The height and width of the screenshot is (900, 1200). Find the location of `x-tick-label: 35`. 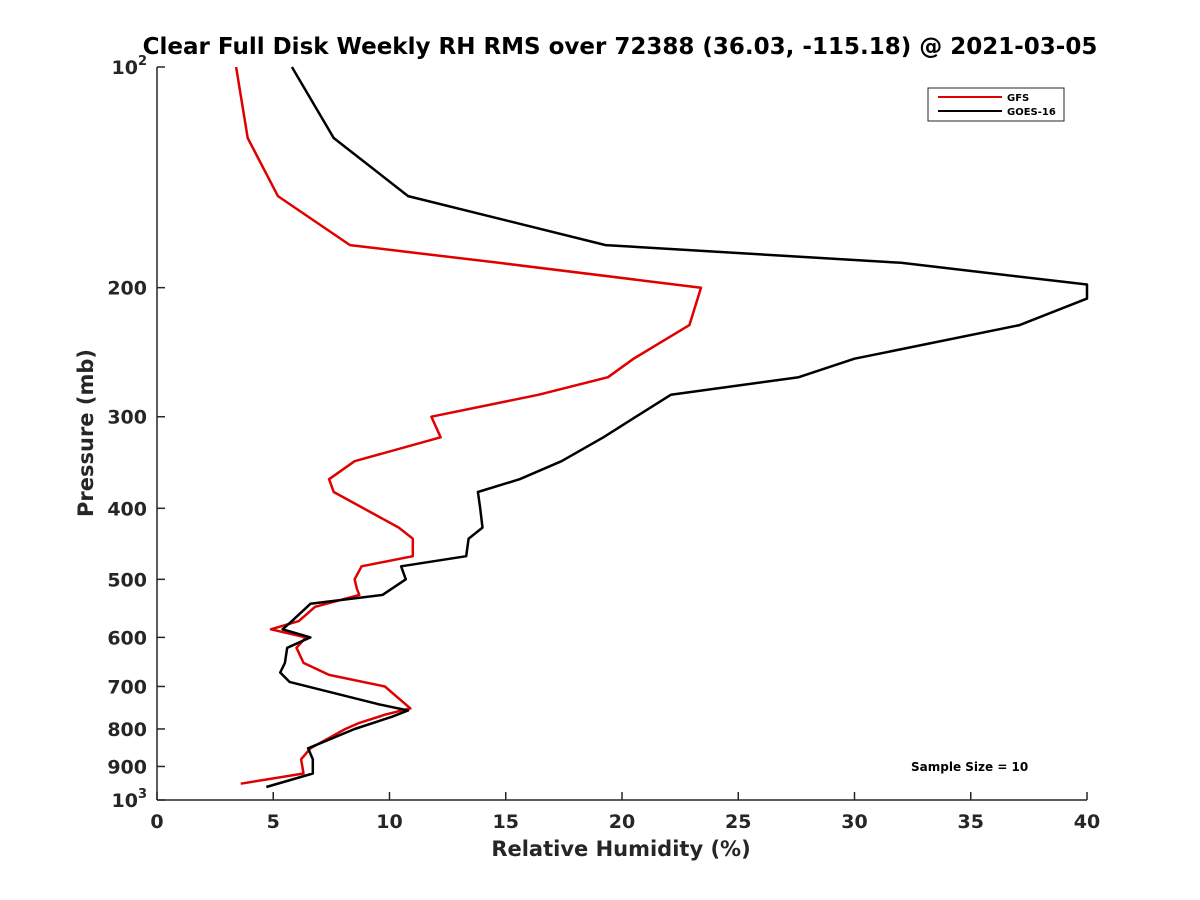

x-tick-label: 35 is located at coordinates (971, 822).